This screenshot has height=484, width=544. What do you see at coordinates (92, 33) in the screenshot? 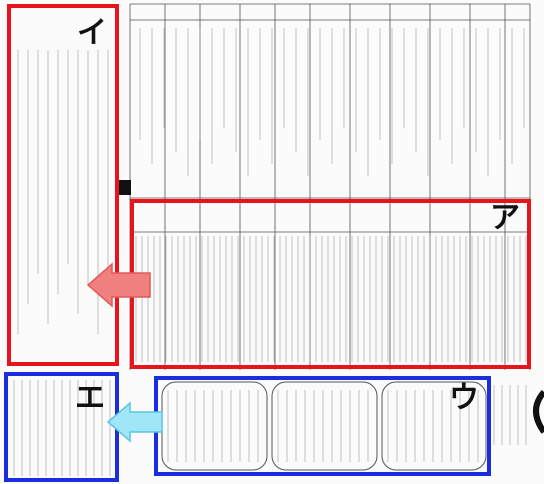
I see `callout-label: イ` at bounding box center [92, 33].